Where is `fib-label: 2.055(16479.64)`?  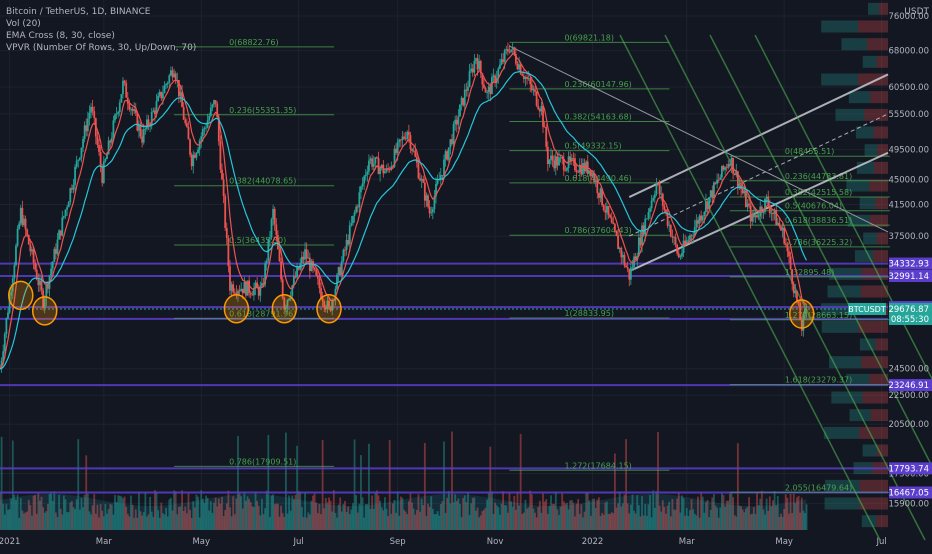
fib-label: 2.055(16479.64) is located at coordinates (818, 487).